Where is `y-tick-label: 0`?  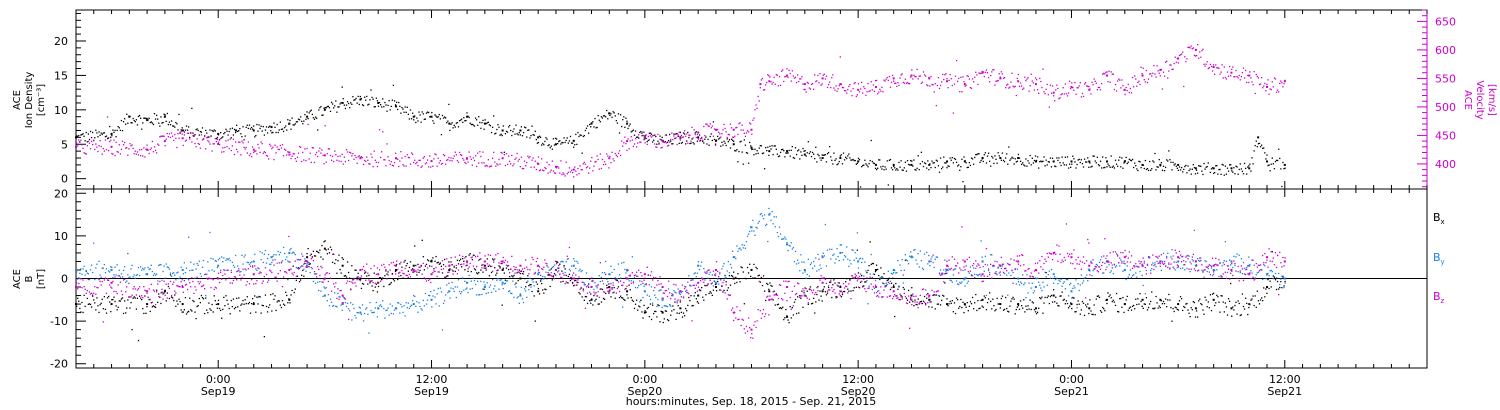 y-tick-label: 0 is located at coordinates (64, 179).